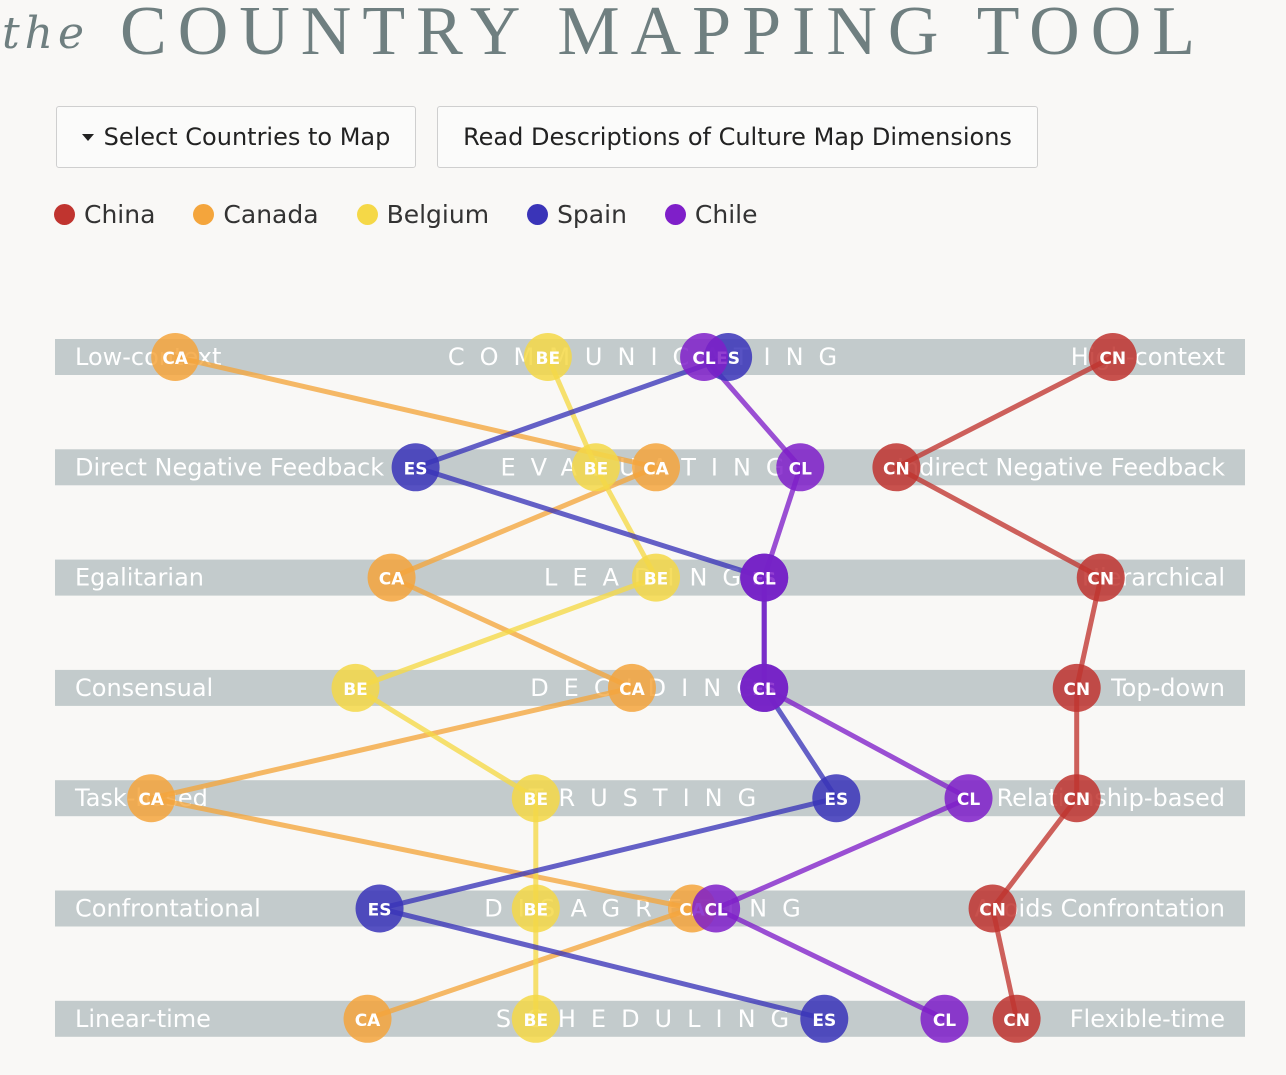  What do you see at coordinates (271, 214) in the screenshot?
I see `legend-label: Canada` at bounding box center [271, 214].